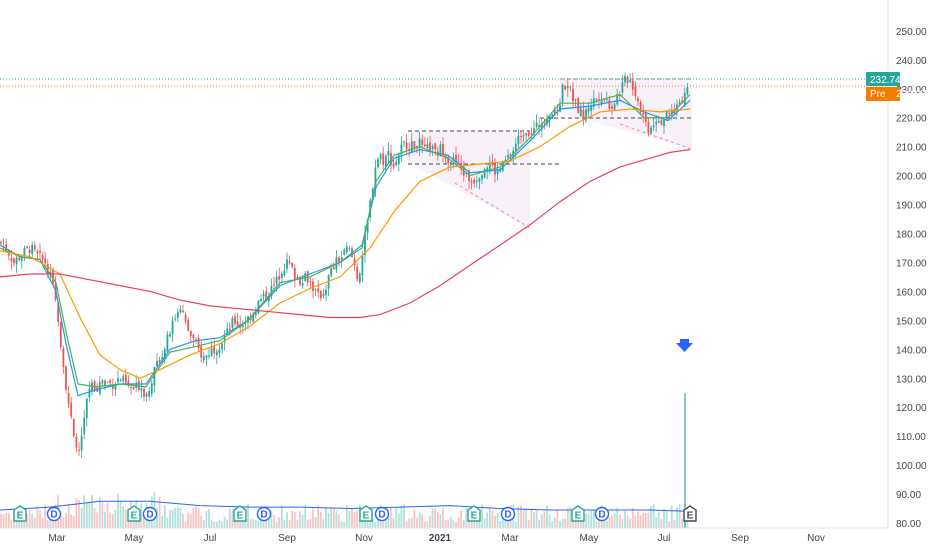 This screenshot has height=550, width=932. Describe the element at coordinates (345, 506) in the screenshot. I see `volume-average-line` at that location.